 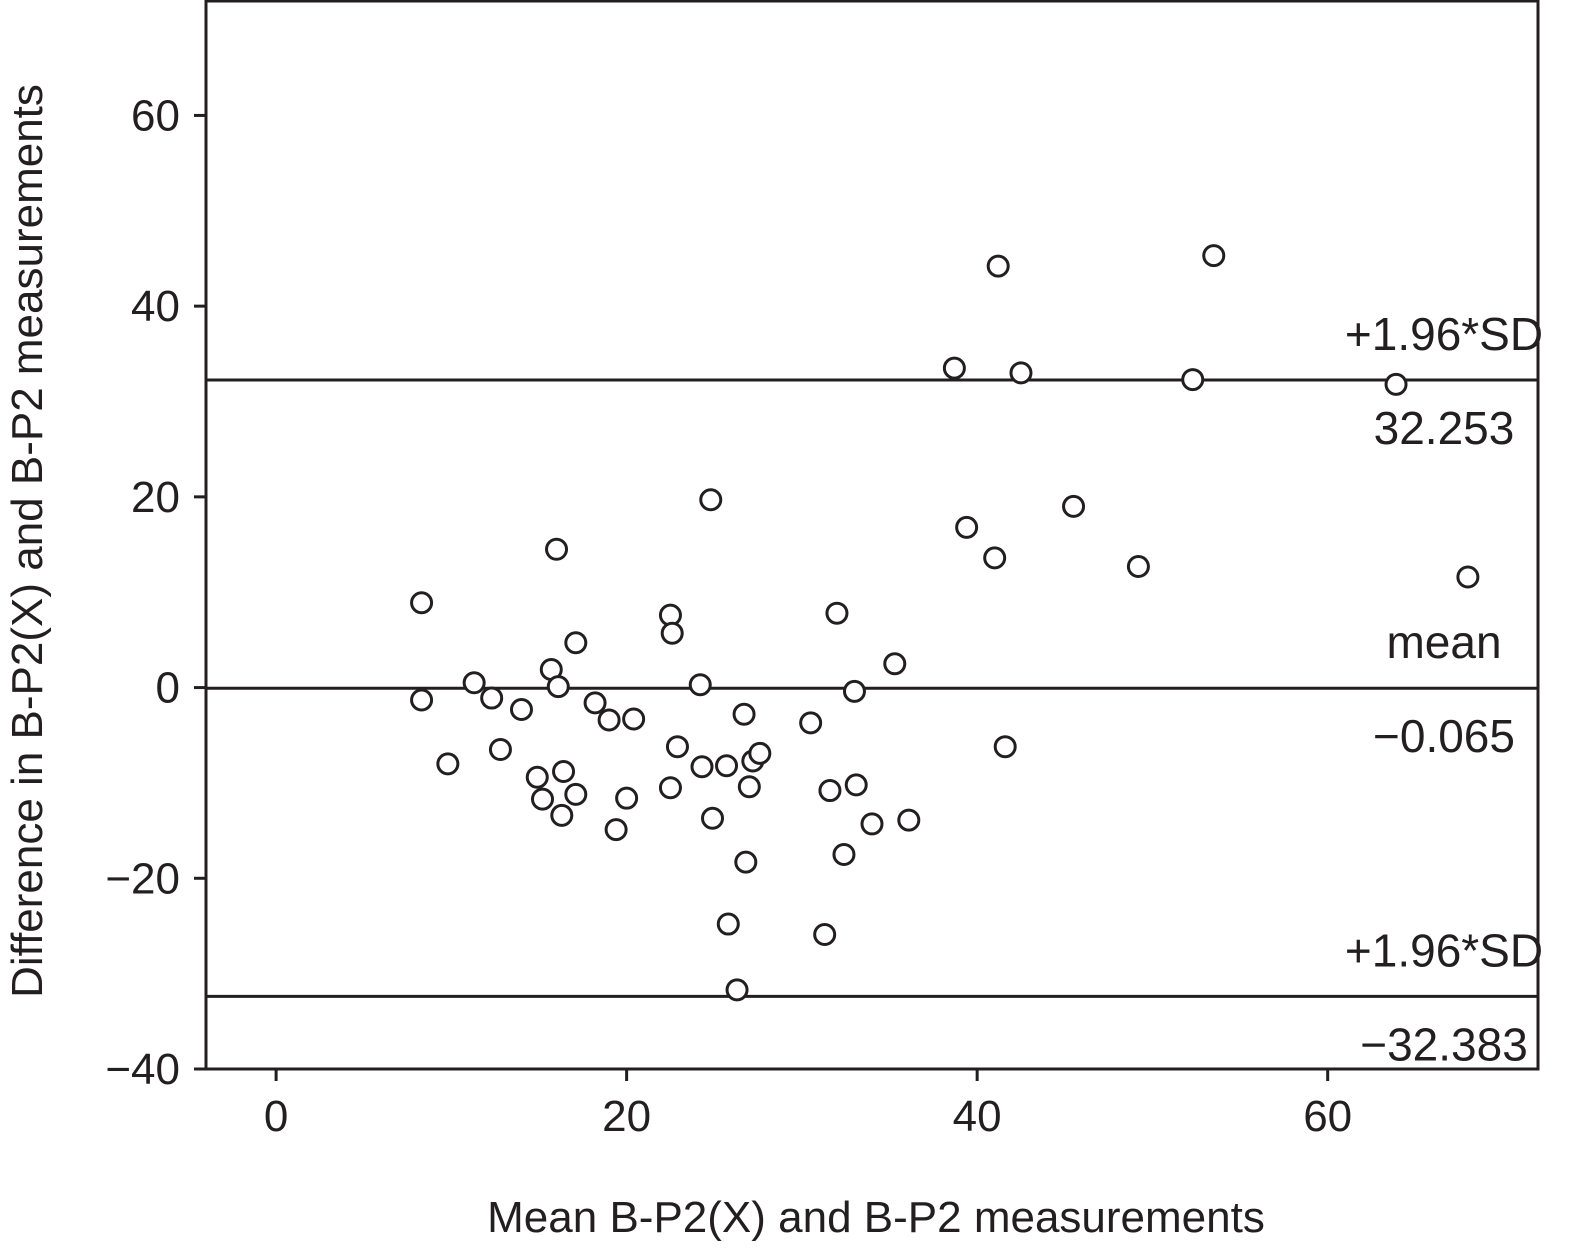 What do you see at coordinates (142, 878) in the screenshot?
I see `y-tick-label: −20` at bounding box center [142, 878].